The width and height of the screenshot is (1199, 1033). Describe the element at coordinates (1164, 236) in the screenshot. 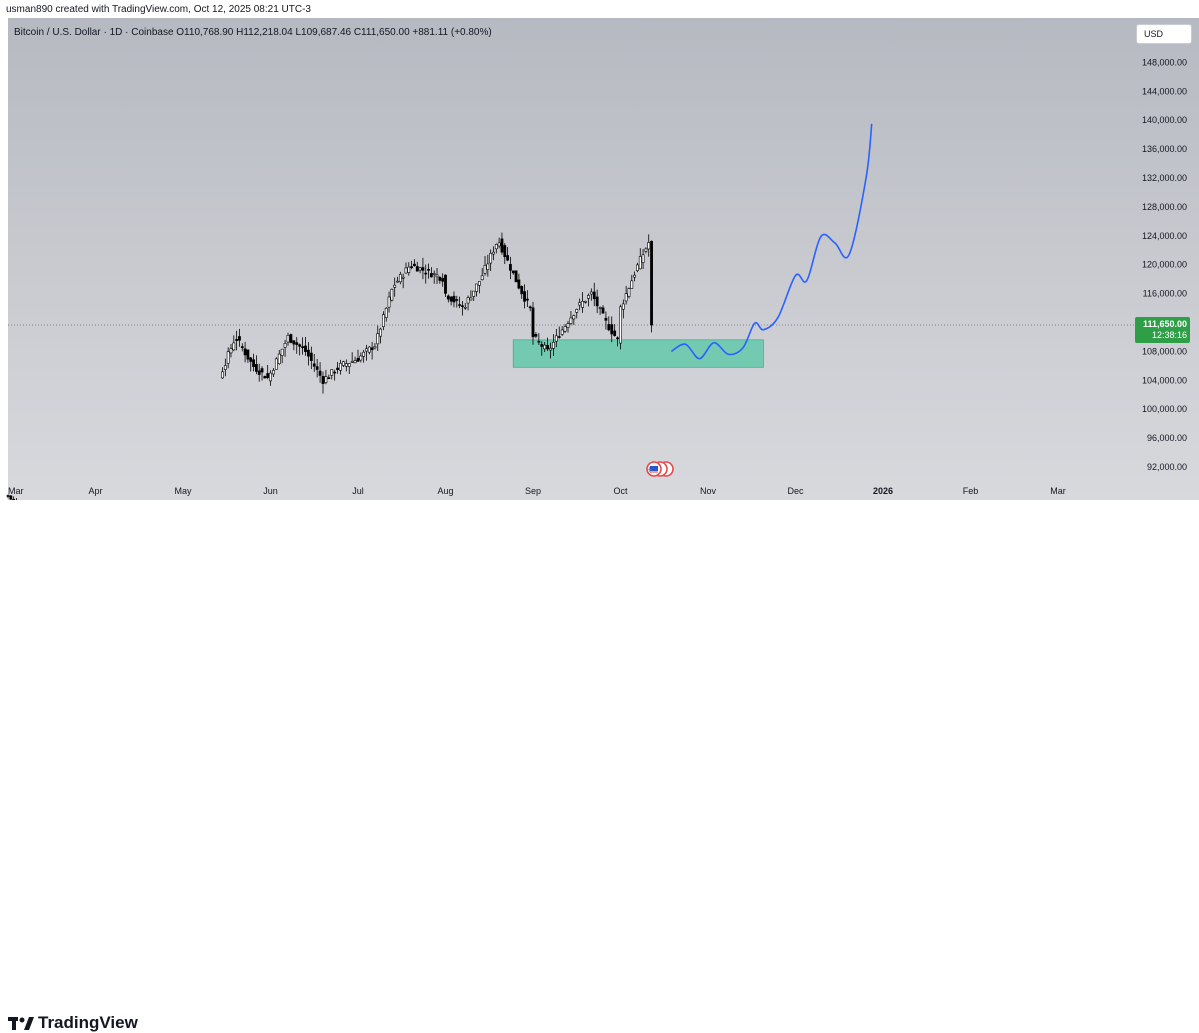

I see `price-tick-label: 124,000.00` at that location.